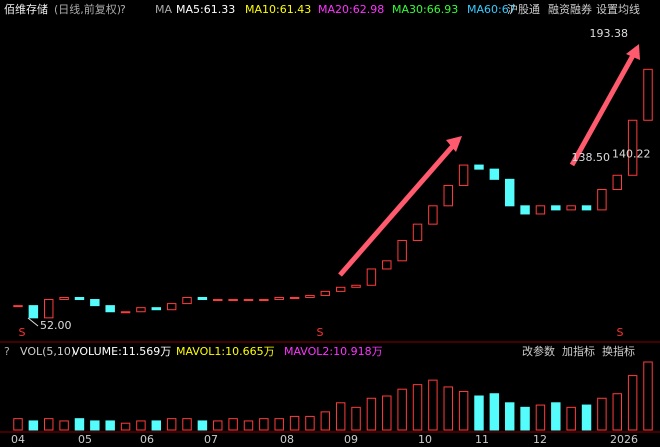  What do you see at coordinates (631, 153) in the screenshot?
I see `price-label: 140.22` at bounding box center [631, 153].